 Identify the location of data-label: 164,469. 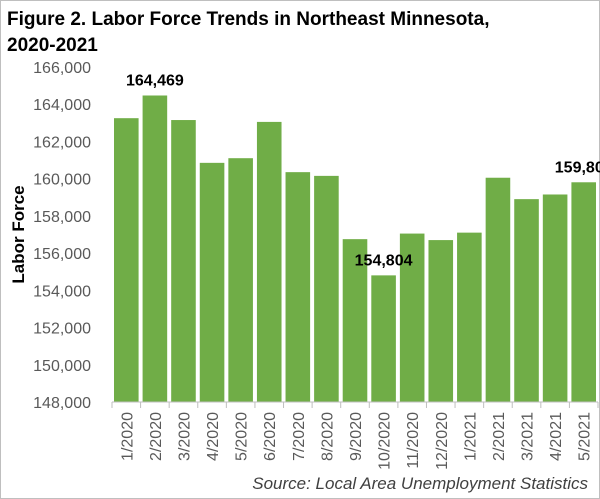
(155, 80).